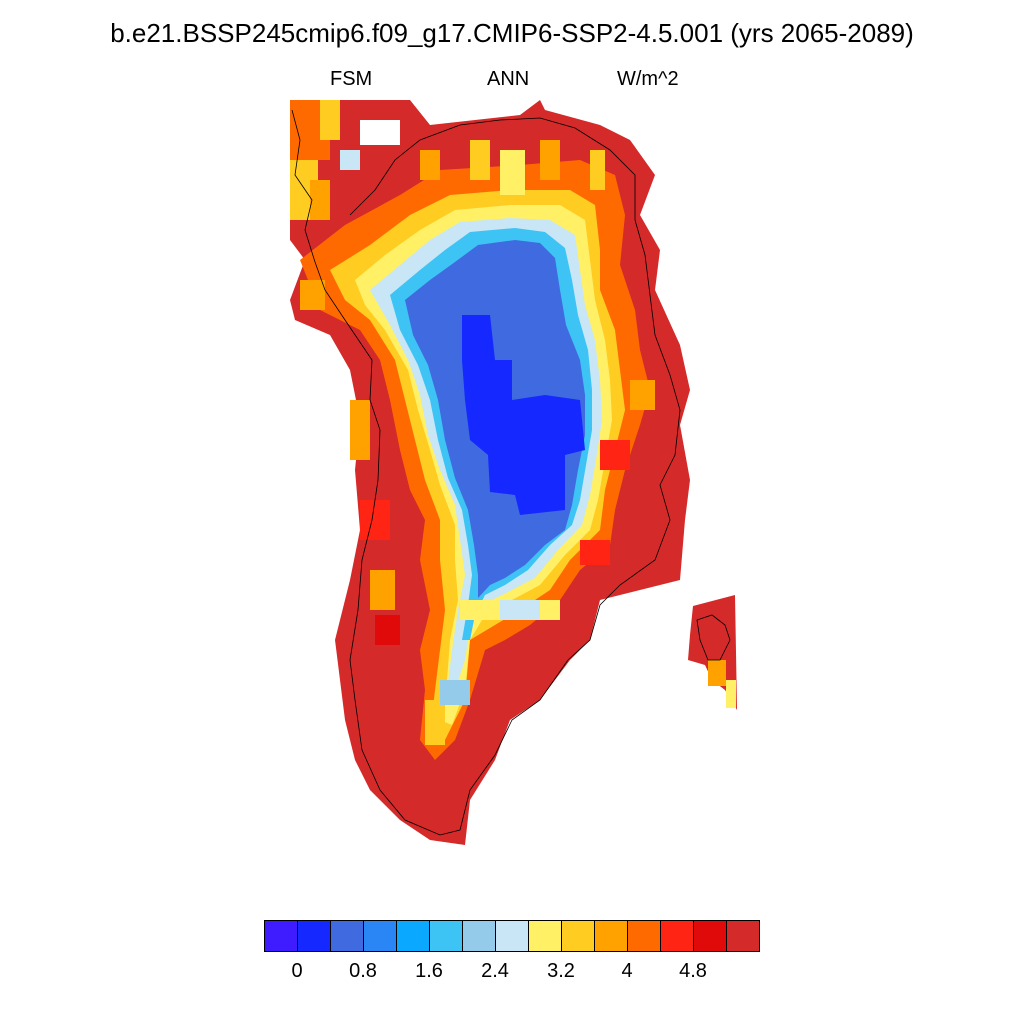 The width and height of the screenshot is (1024, 1024). I want to click on colorbar, so click(512, 936).